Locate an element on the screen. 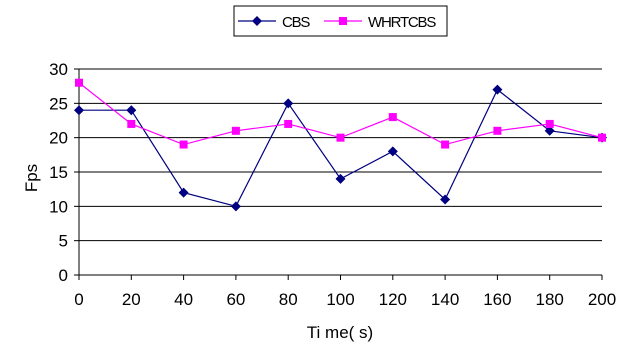  legend-item-cbs: CBS is located at coordinates (275, 22).